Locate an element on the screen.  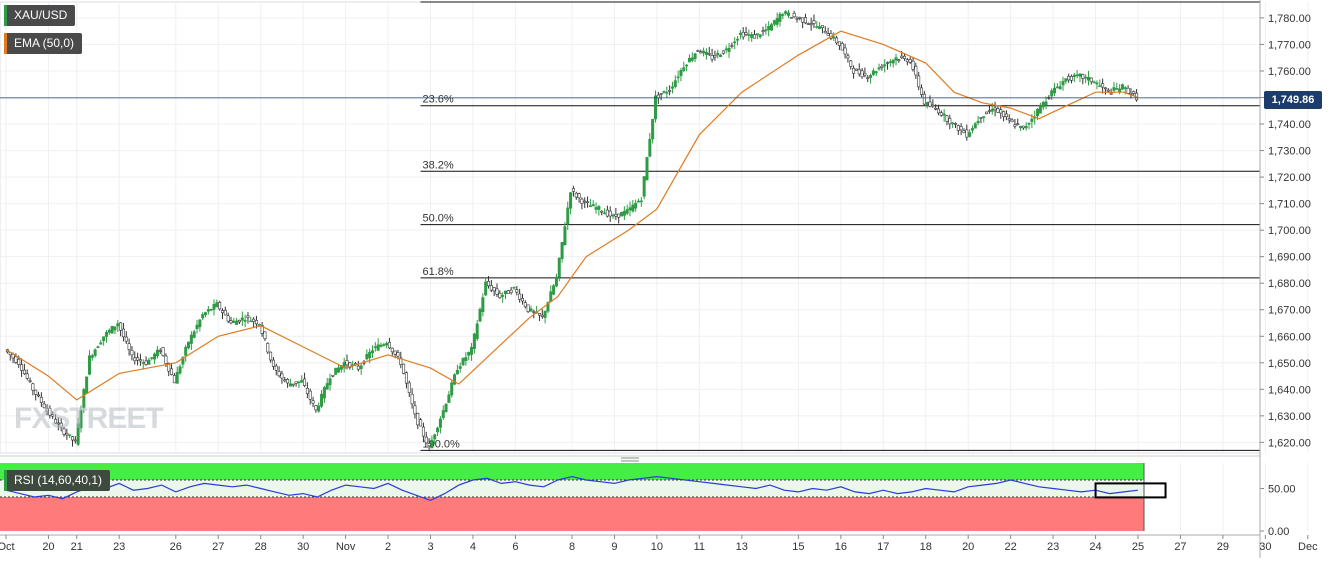
price-tick-label: 1,630.00 is located at coordinates (1289, 417).